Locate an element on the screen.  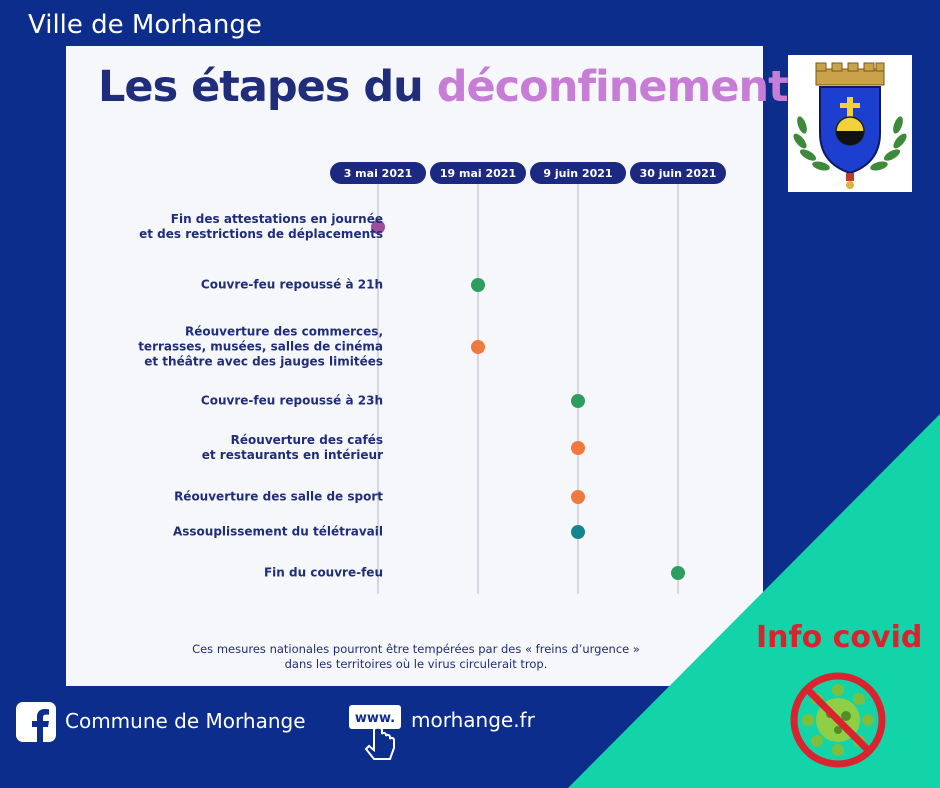
step-label-line: Couvre-feu repoussé à 23h is located at coordinates (291, 400).